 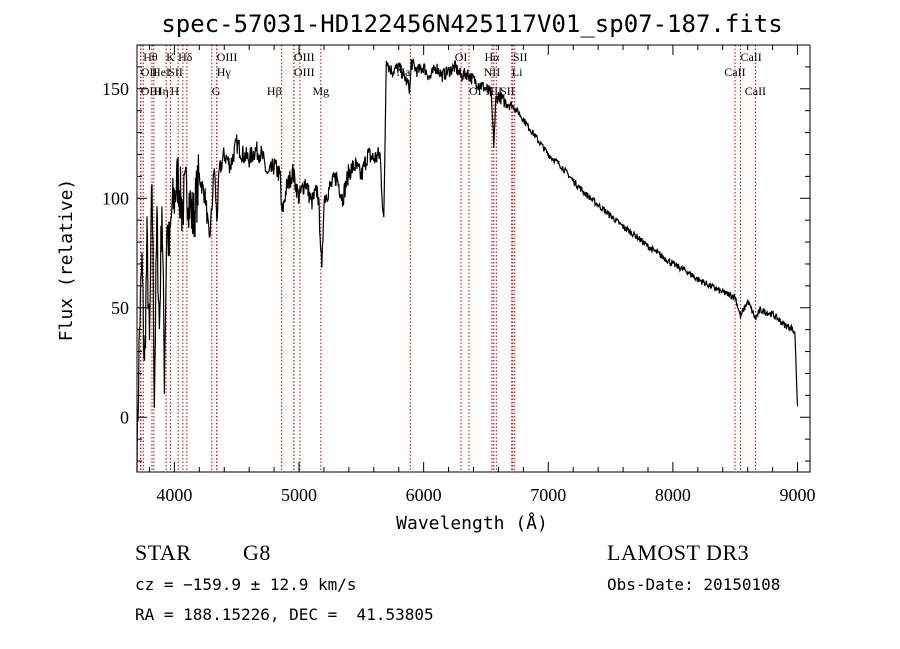 What do you see at coordinates (163, 552) in the screenshot?
I see `object-class: STAR` at bounding box center [163, 552].